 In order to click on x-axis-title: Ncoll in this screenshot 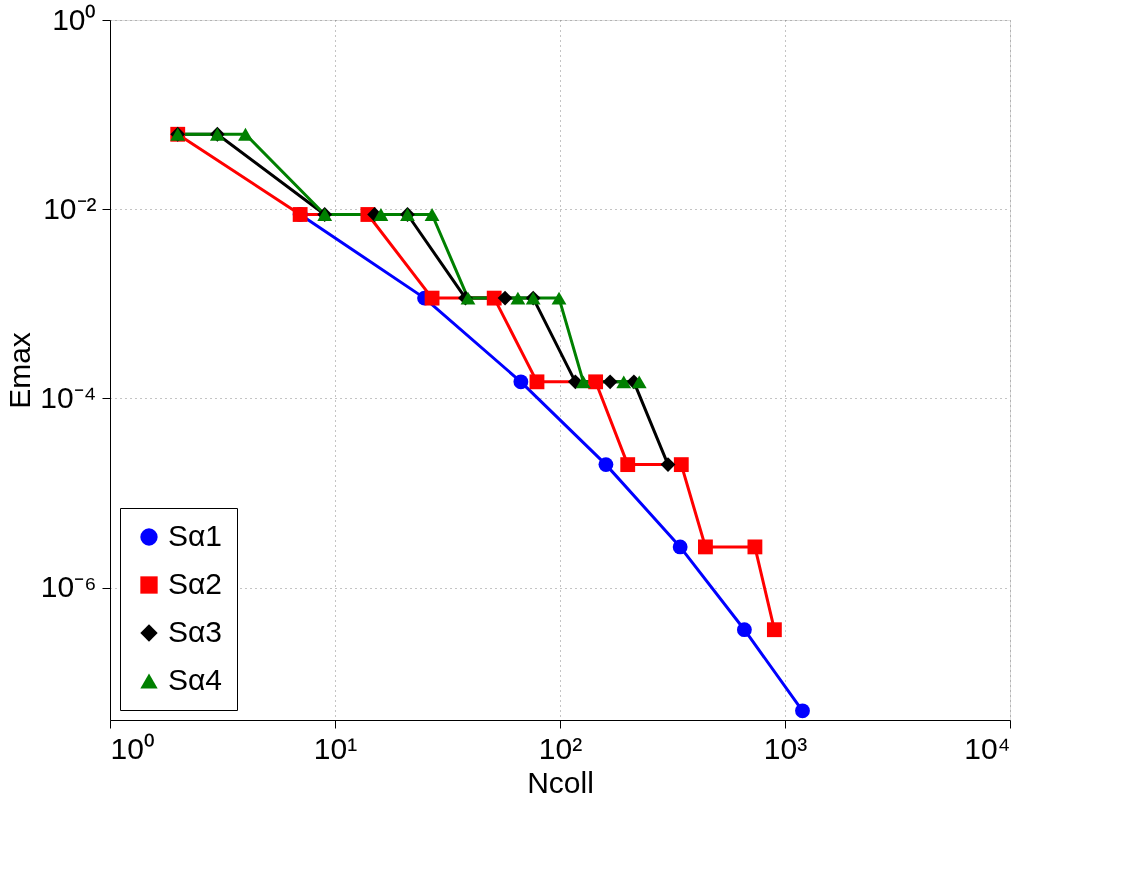, I will do `click(560, 782)`.